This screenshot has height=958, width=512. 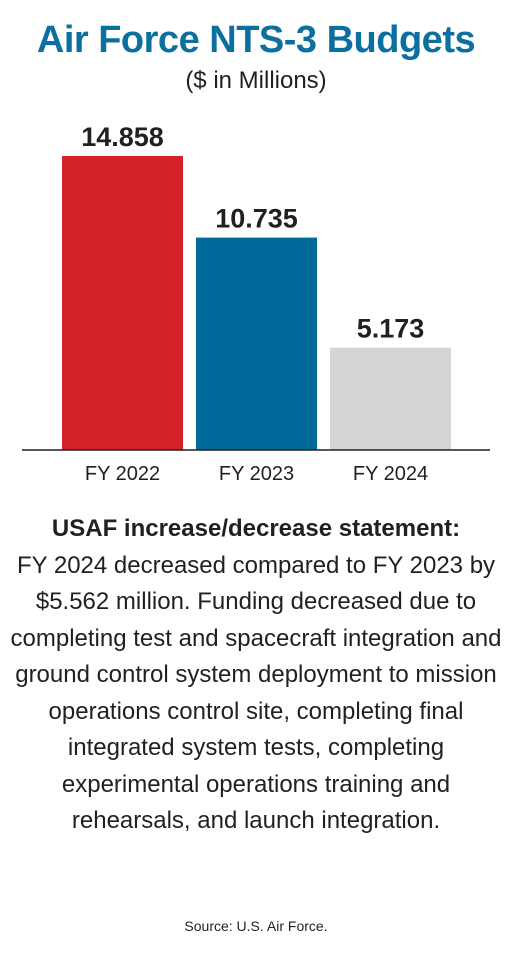 What do you see at coordinates (256, 528) in the screenshot?
I see `statement-heading: USAF increase/decrease statement:` at bounding box center [256, 528].